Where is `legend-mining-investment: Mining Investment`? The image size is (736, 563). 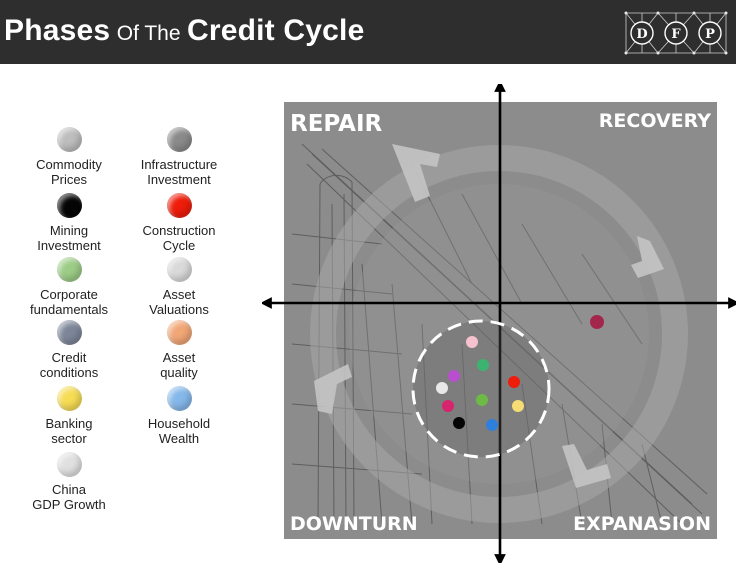
legend-mining-investment: Mining Investment is located at coordinates (69, 223).